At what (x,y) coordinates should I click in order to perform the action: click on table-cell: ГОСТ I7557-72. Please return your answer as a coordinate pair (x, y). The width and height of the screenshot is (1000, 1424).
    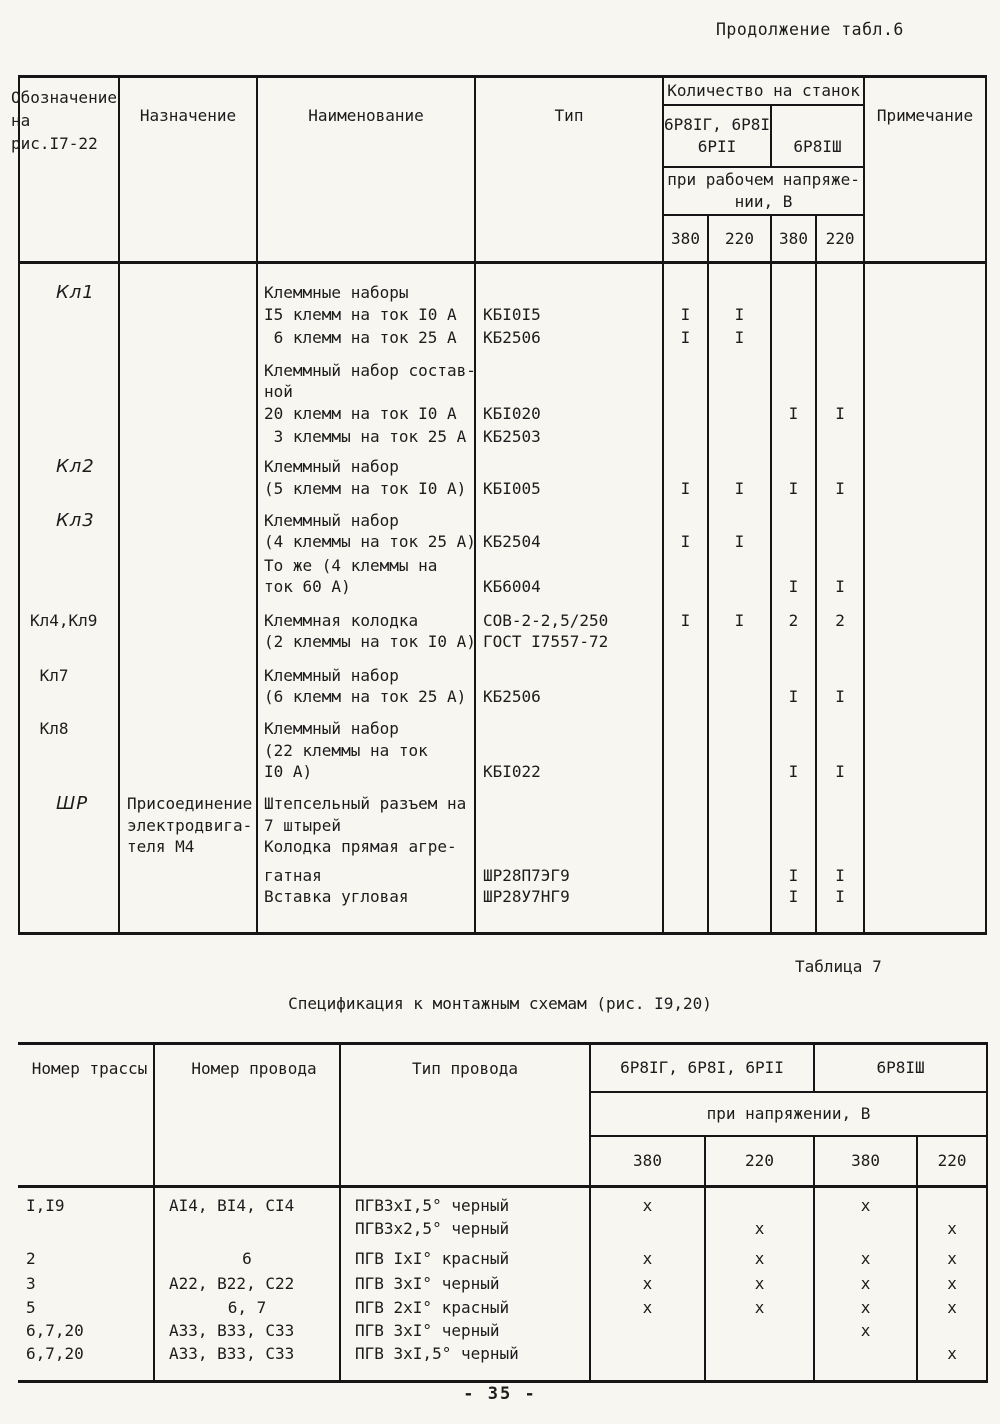
    Looking at the image, I should click on (569, 641).